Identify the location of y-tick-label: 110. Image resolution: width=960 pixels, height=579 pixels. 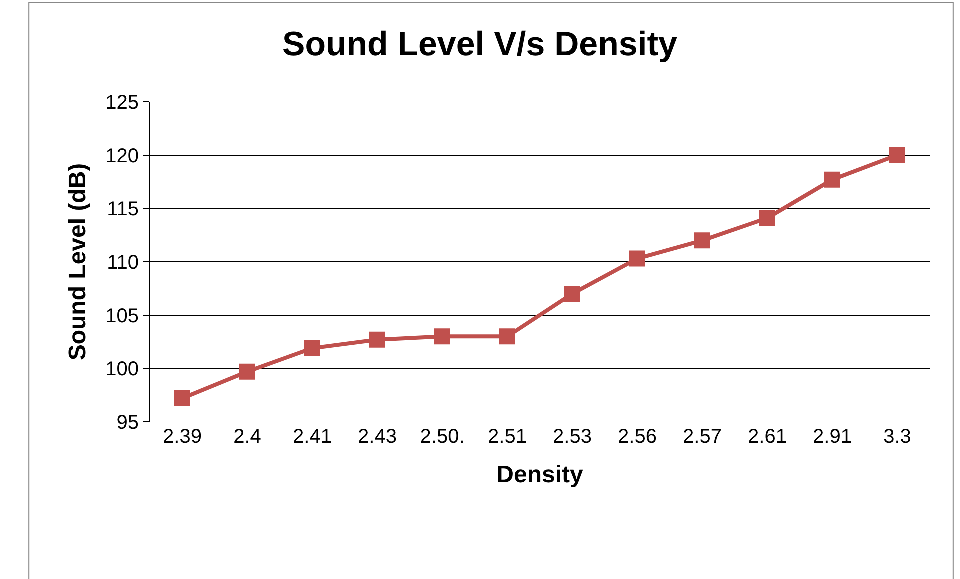
(123, 263).